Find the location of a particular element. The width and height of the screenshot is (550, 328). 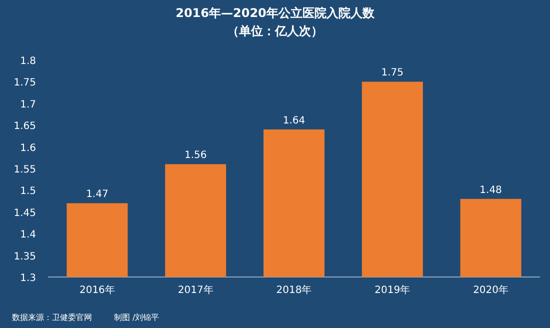

x-tick-label: 2016年 is located at coordinates (97, 290).